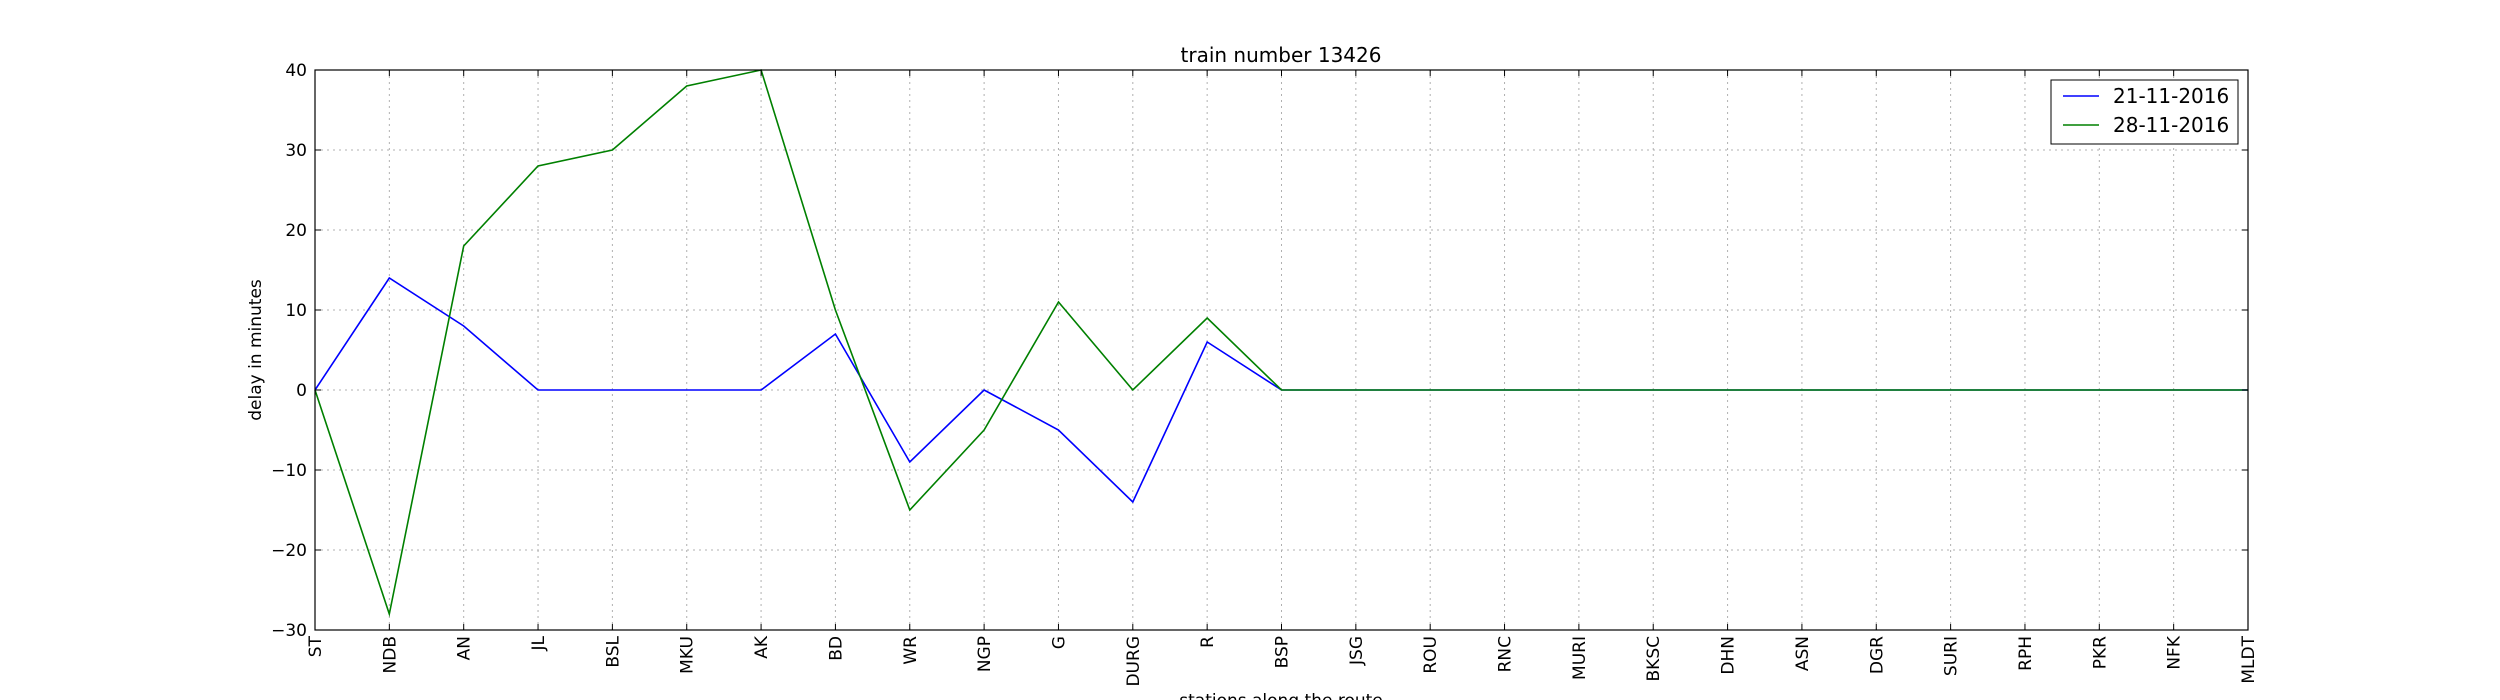  Describe the element at coordinates (2026, 653) in the screenshot. I see `x-tick-label: RPH` at that location.